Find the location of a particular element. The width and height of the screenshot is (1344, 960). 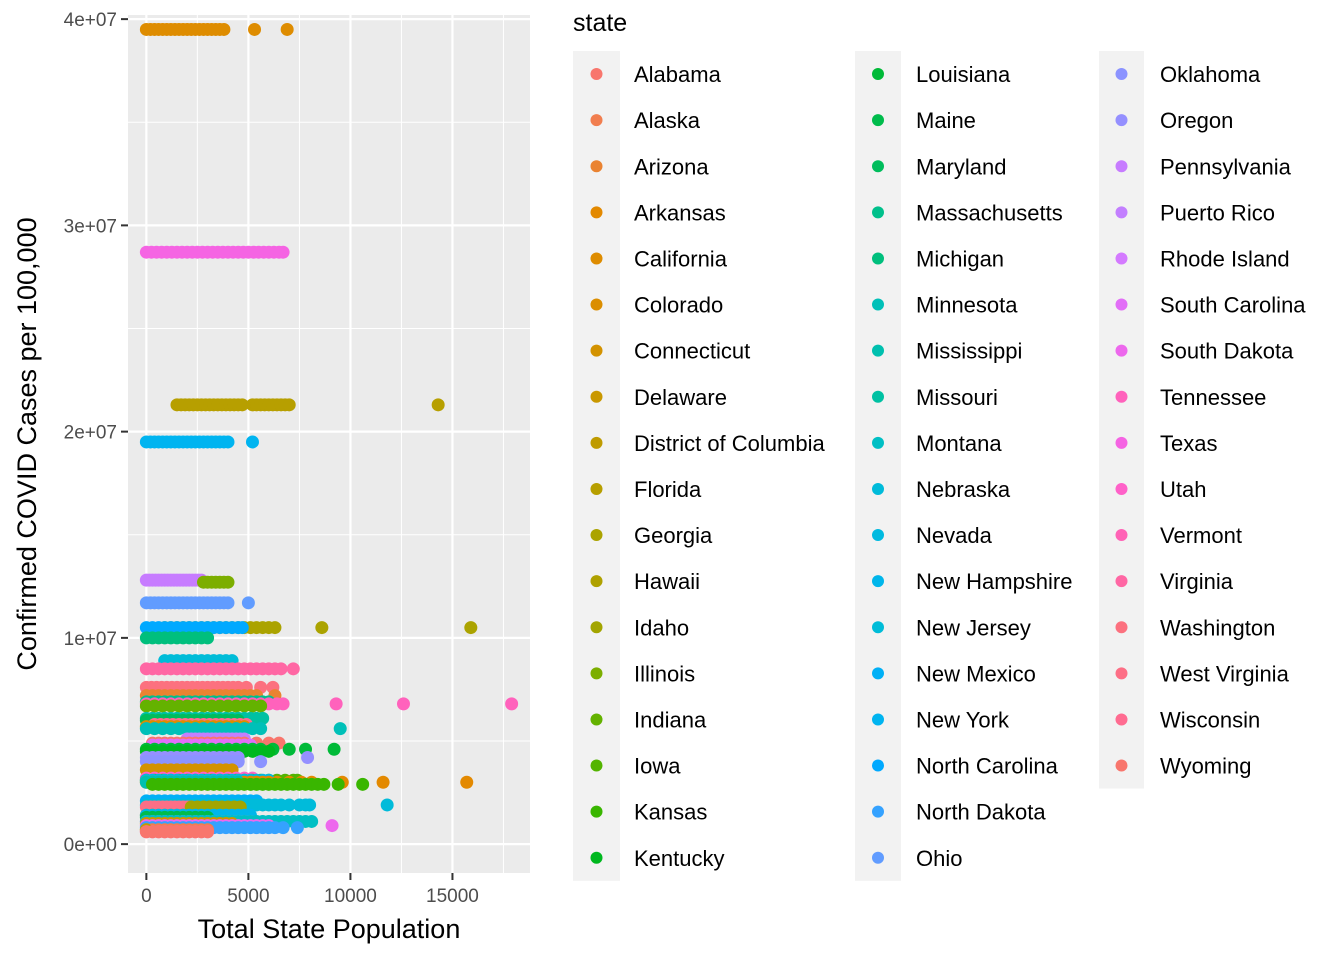

legend-label: New Jersey is located at coordinates (973, 627).